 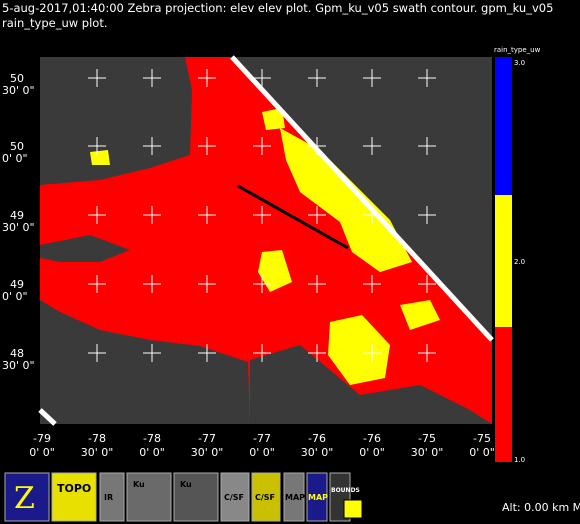 I want to click on icon-label: Z, so click(x=24, y=498).